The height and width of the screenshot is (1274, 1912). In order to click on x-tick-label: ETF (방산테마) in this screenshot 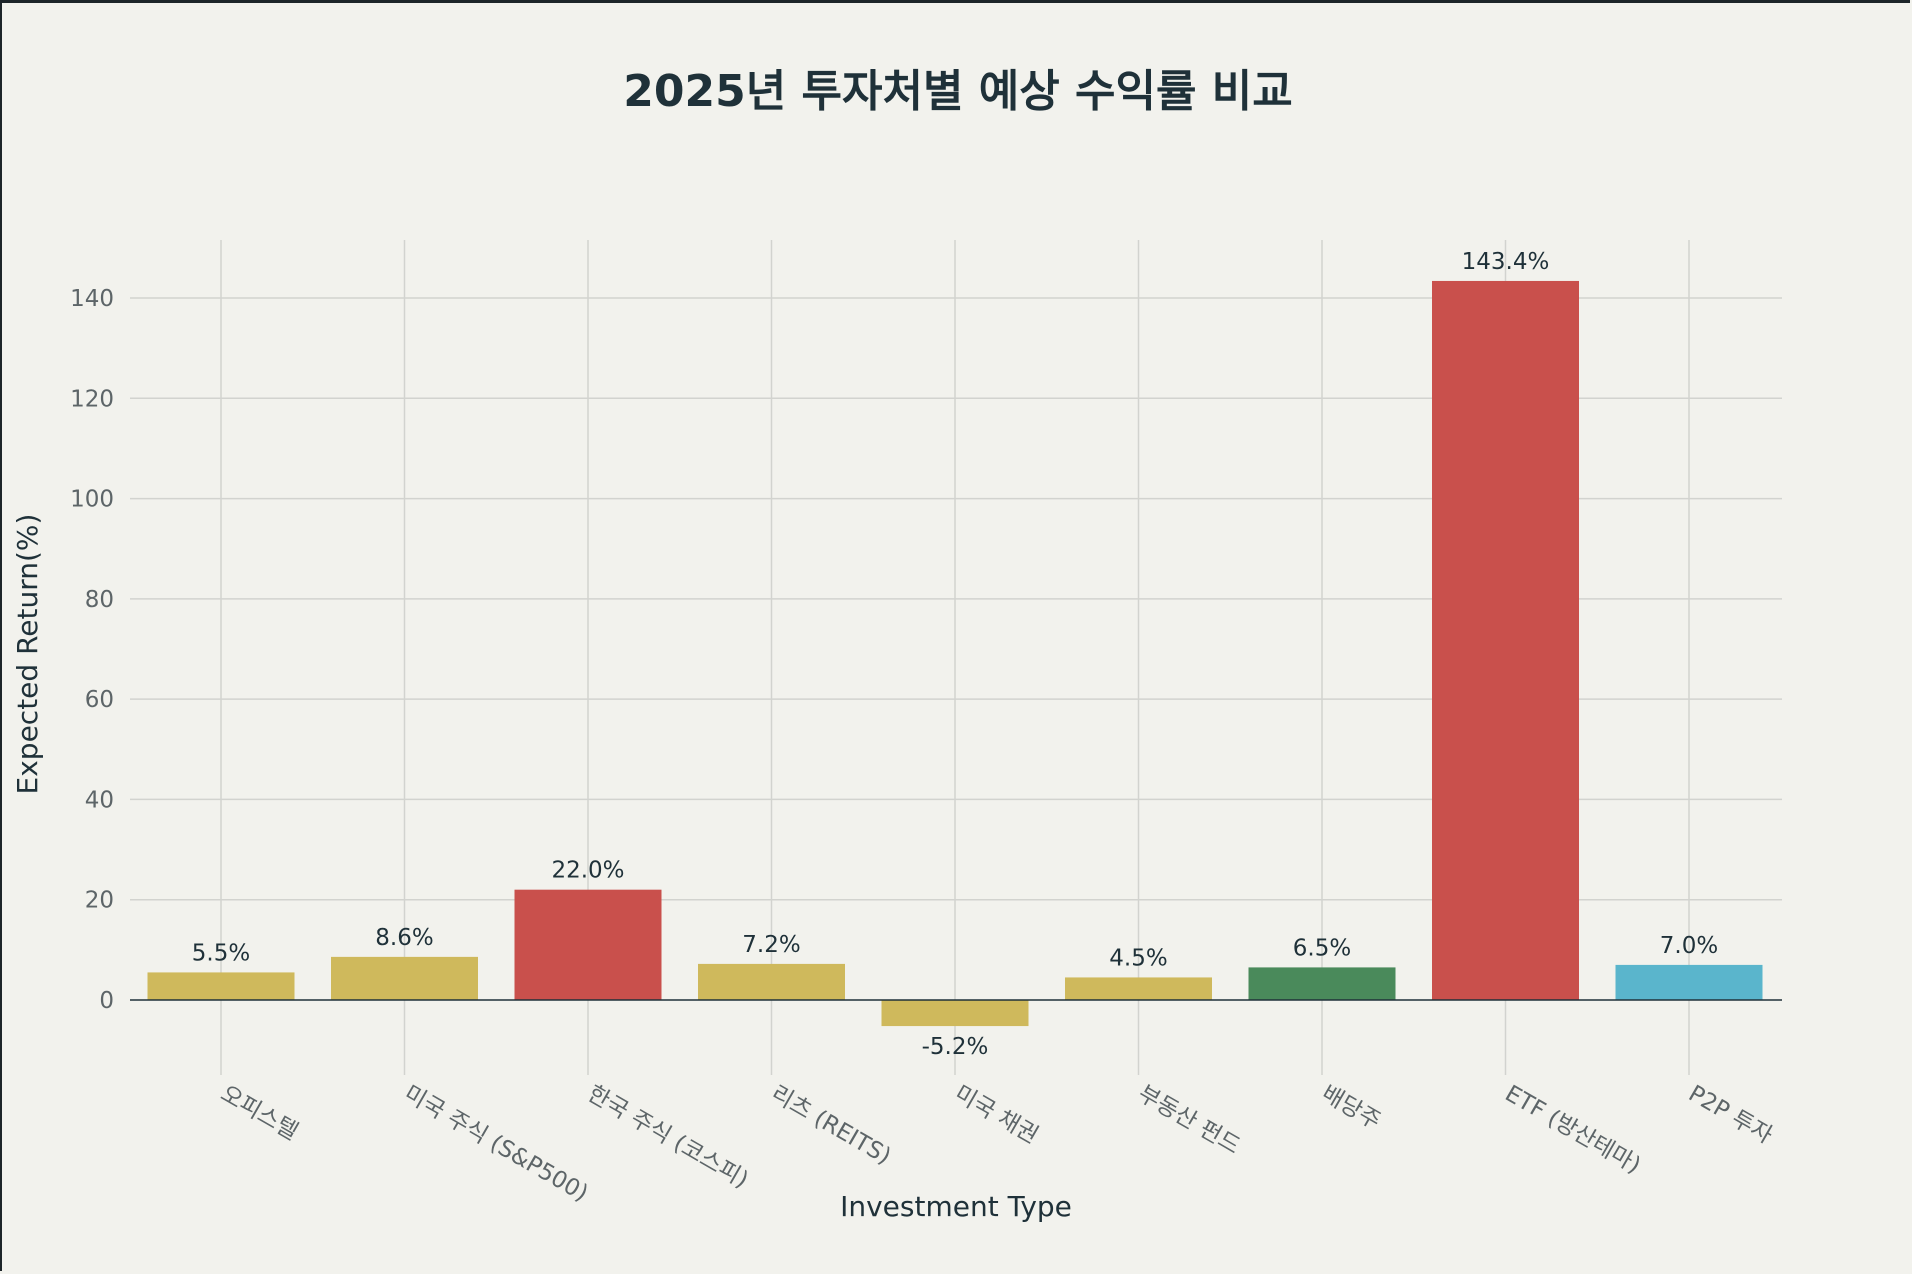, I will do `click(1573, 1130)`.